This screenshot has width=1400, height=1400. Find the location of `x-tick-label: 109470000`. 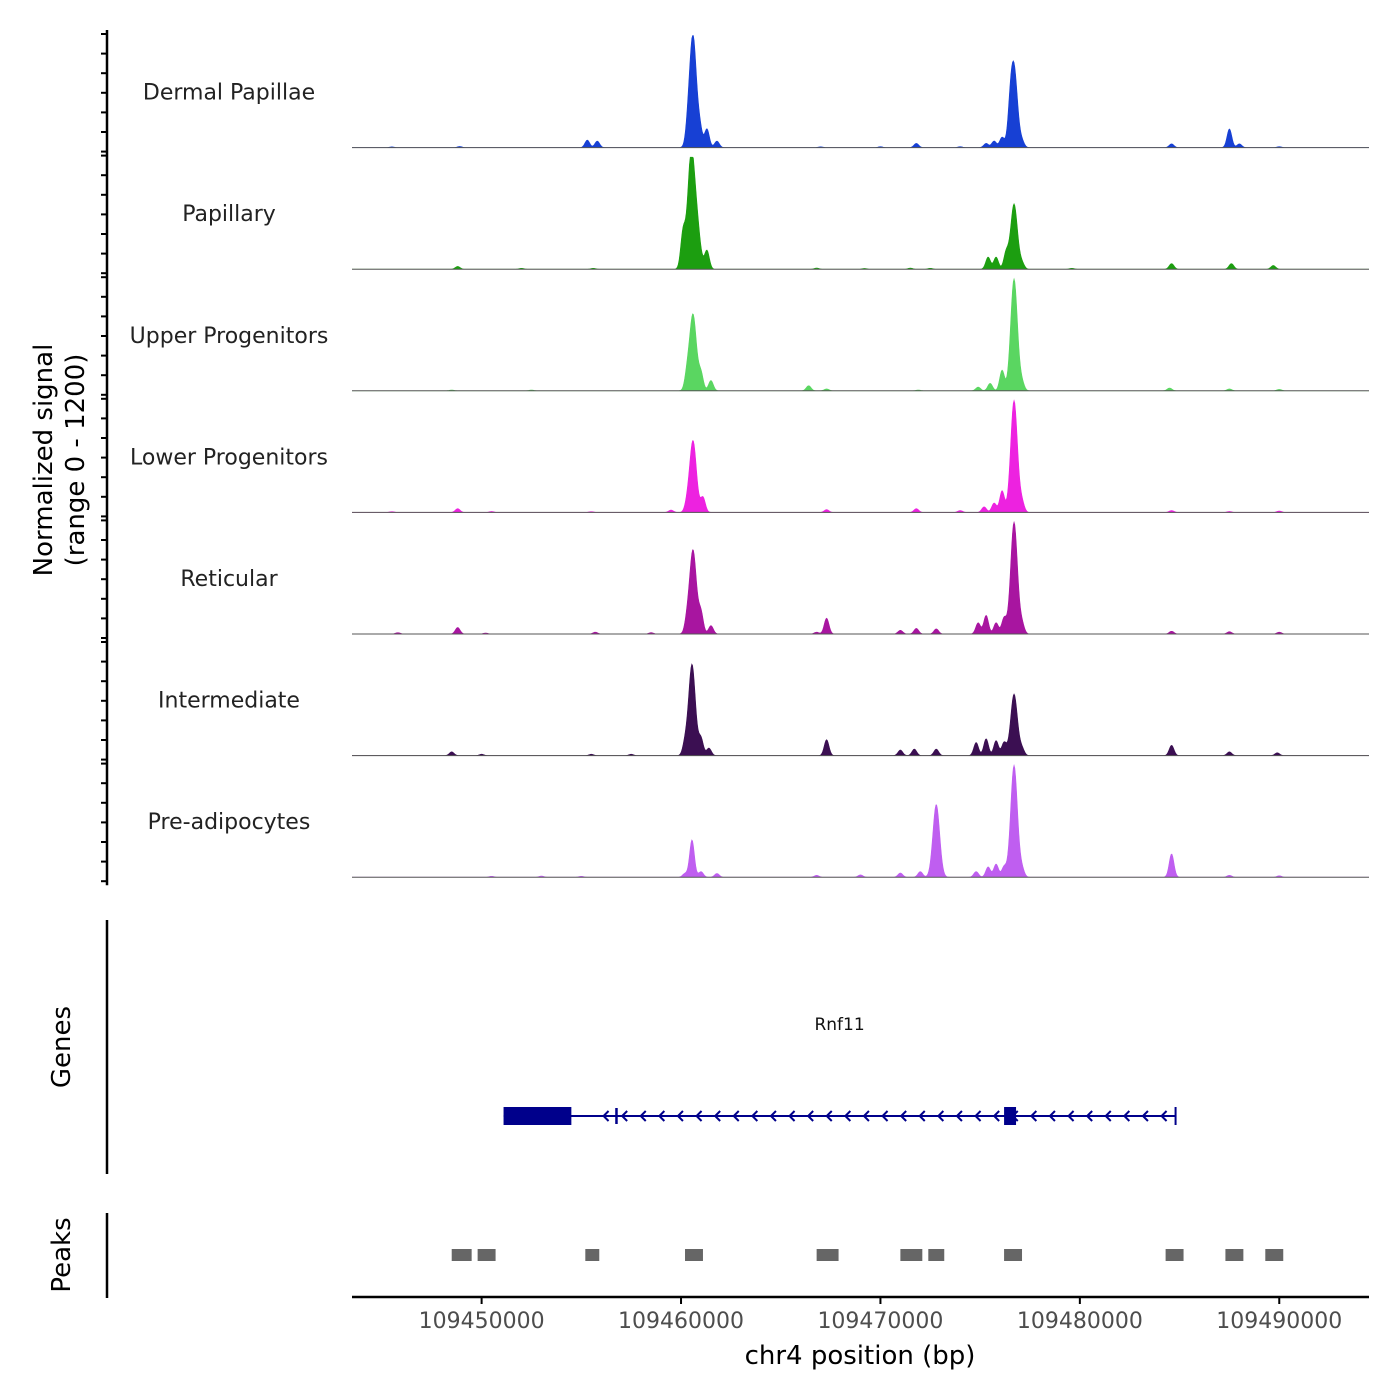

x-tick-label: 109470000 is located at coordinates (880, 1321).